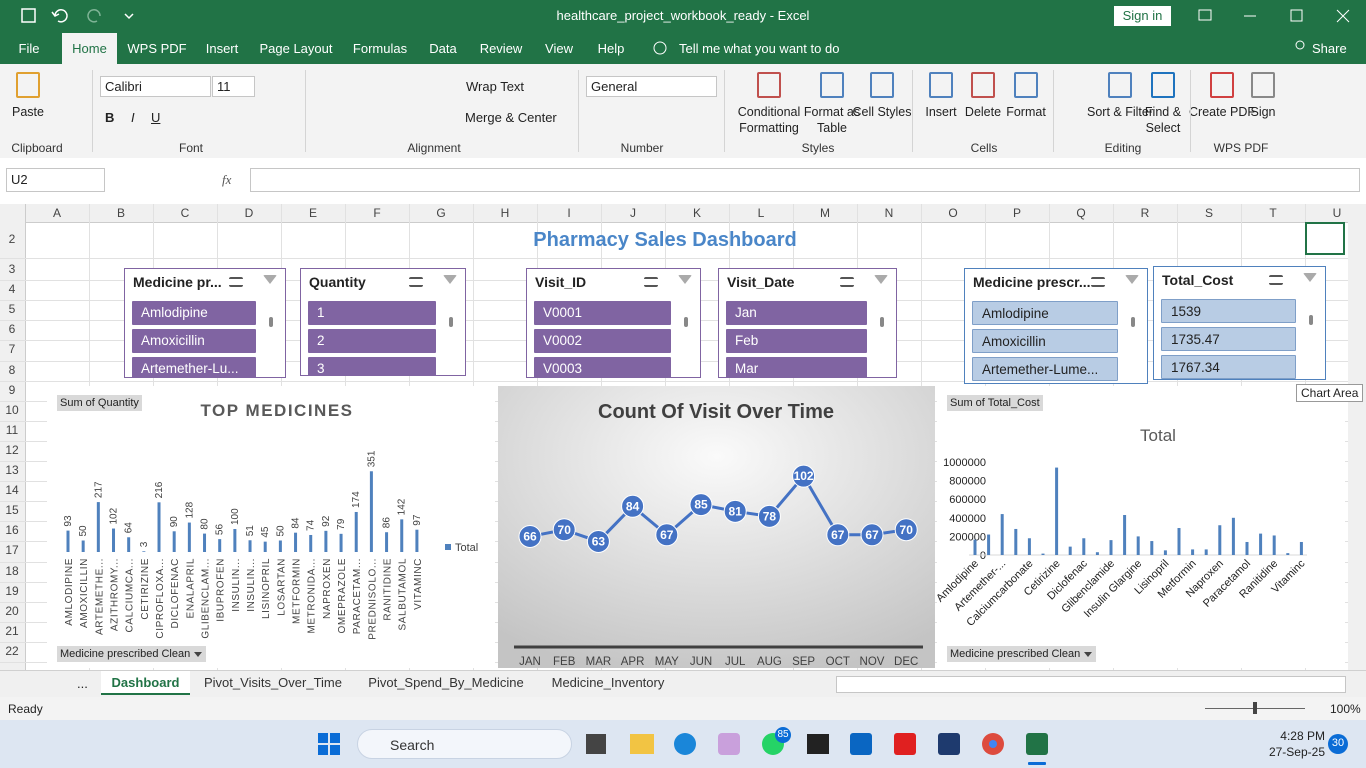 This screenshot has width=1366, height=768. I want to click on menu-tab: File, so click(29, 48).